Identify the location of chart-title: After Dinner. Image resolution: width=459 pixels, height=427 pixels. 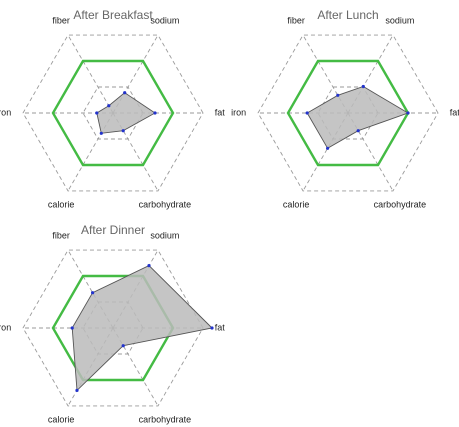
(113, 230).